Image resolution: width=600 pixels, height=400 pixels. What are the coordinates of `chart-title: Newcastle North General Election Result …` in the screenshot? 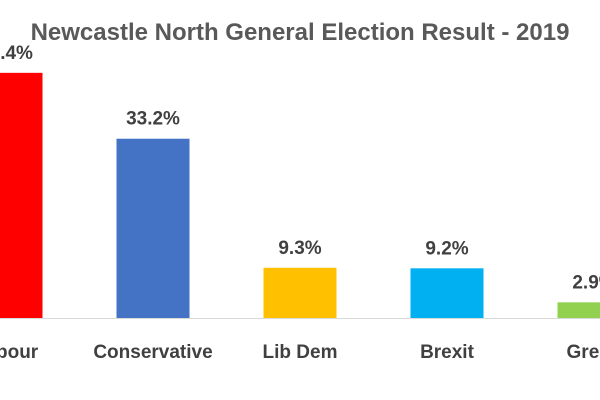 It's located at (300, 32).